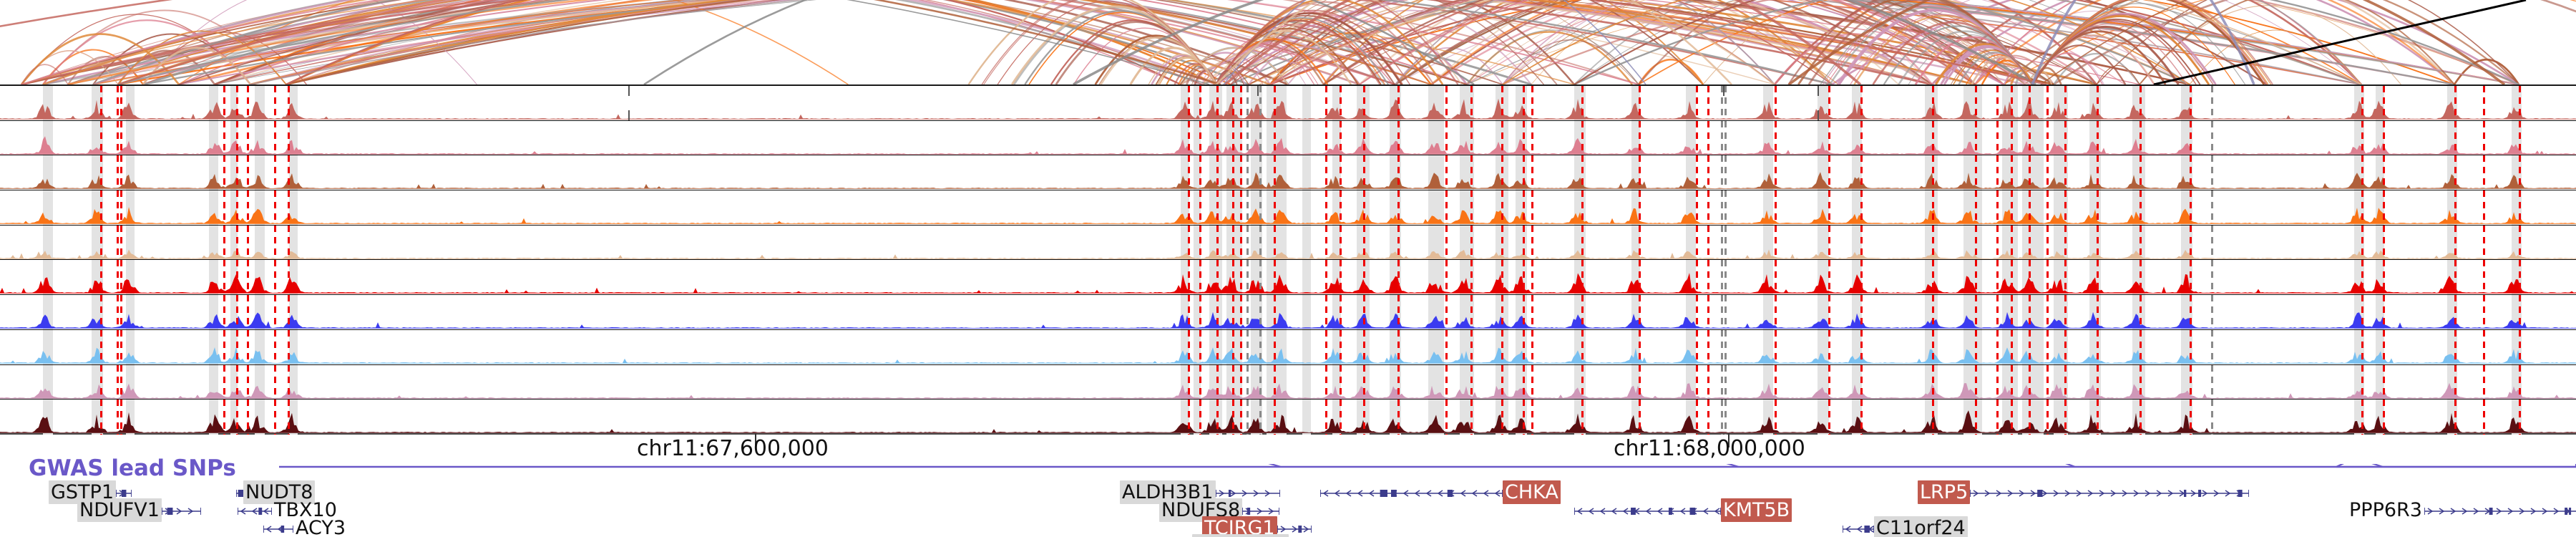 The height and width of the screenshot is (537, 2576). Describe the element at coordinates (1921, 526) in the screenshot. I see `gene-name-label: C11orf24` at that location.